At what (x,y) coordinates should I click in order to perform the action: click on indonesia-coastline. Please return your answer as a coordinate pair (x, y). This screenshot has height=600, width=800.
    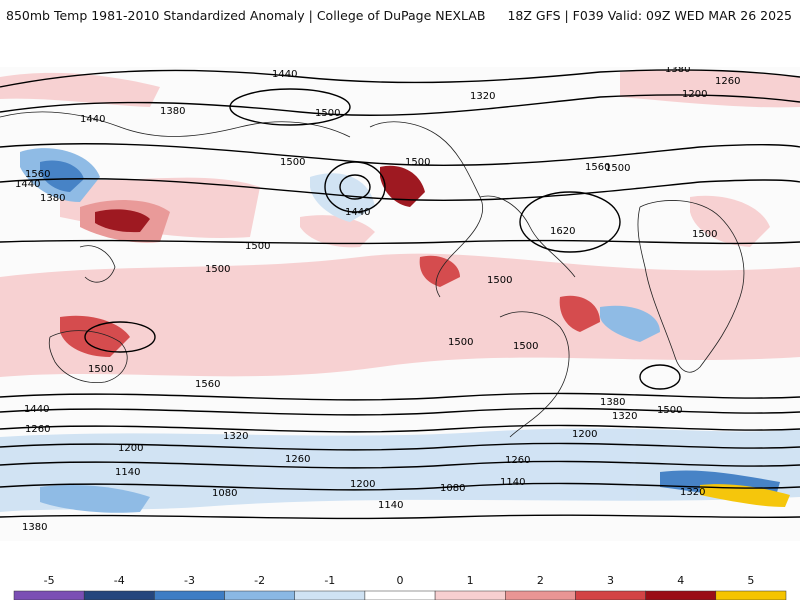
    Looking at the image, I should click on (97, 264).